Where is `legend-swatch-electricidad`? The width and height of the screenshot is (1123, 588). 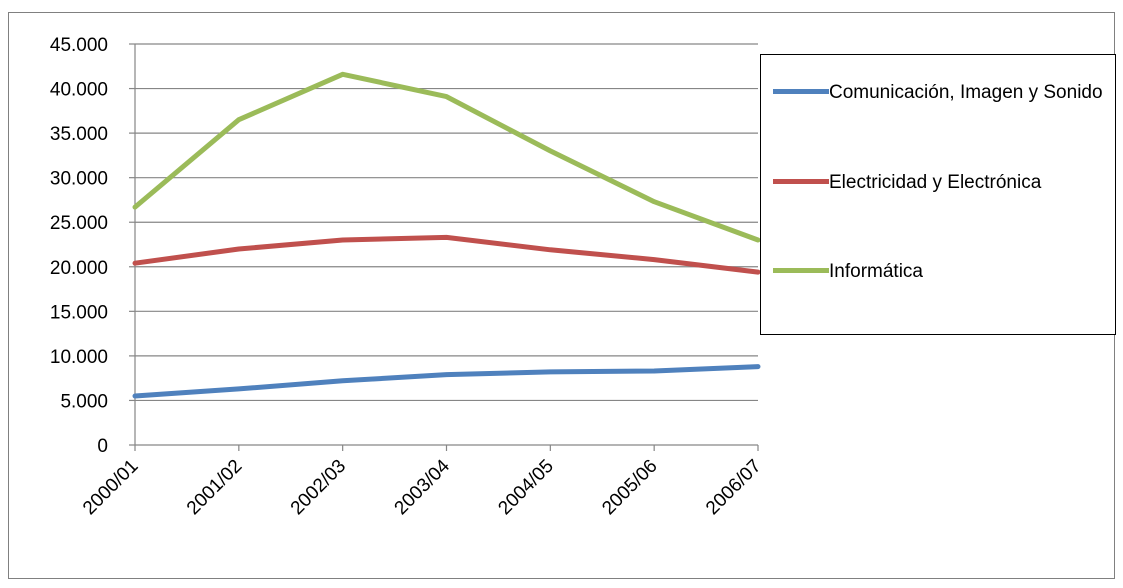 legend-swatch-electricidad is located at coordinates (801, 181).